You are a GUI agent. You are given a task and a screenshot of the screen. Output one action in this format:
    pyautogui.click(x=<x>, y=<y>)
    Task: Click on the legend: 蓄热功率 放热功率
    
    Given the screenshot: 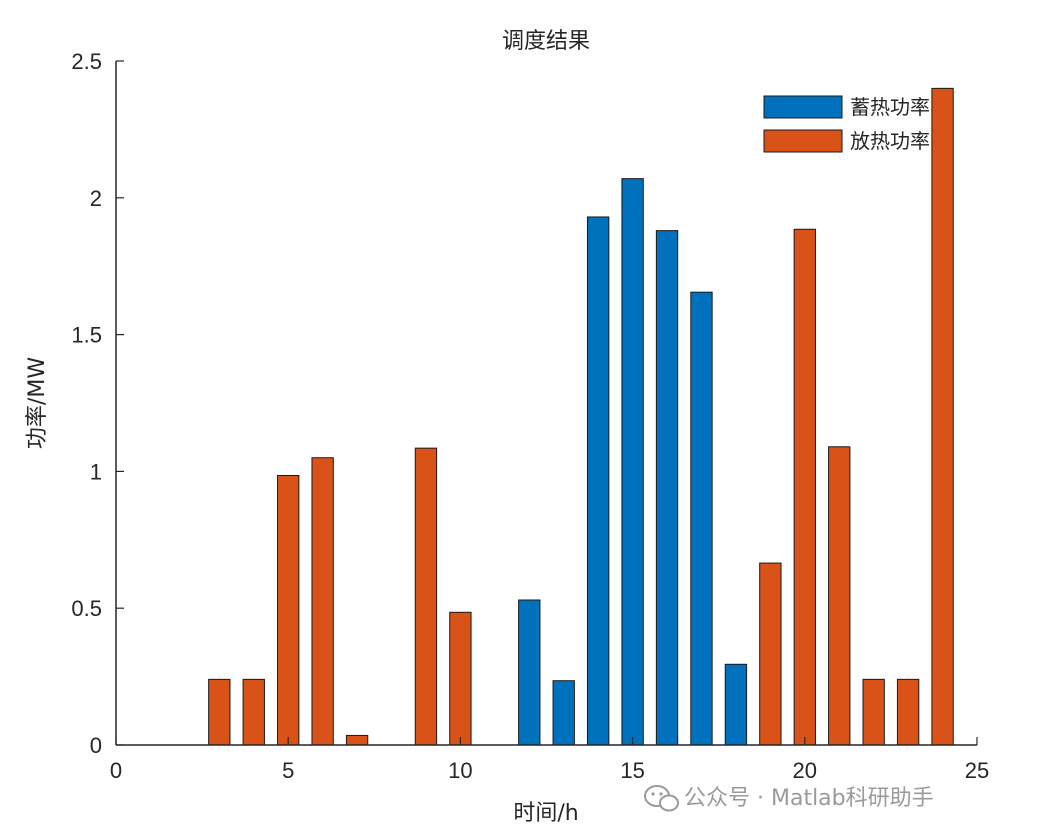 What is the action you would take?
    pyautogui.click(x=846, y=124)
    